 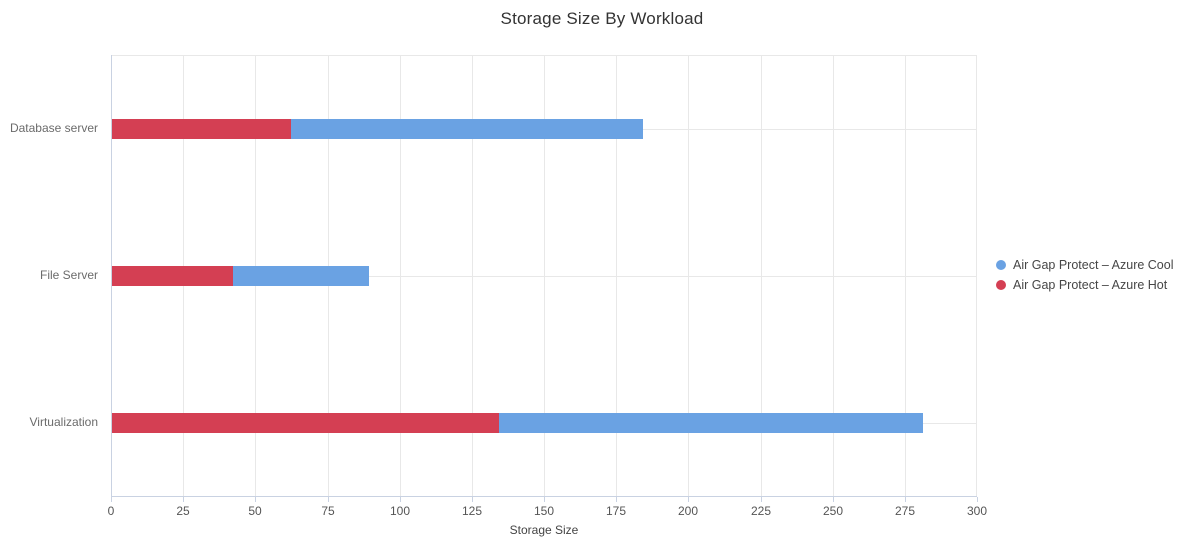 What do you see at coordinates (63, 422) in the screenshot?
I see `category-label-virtualization: Virtualization` at bounding box center [63, 422].